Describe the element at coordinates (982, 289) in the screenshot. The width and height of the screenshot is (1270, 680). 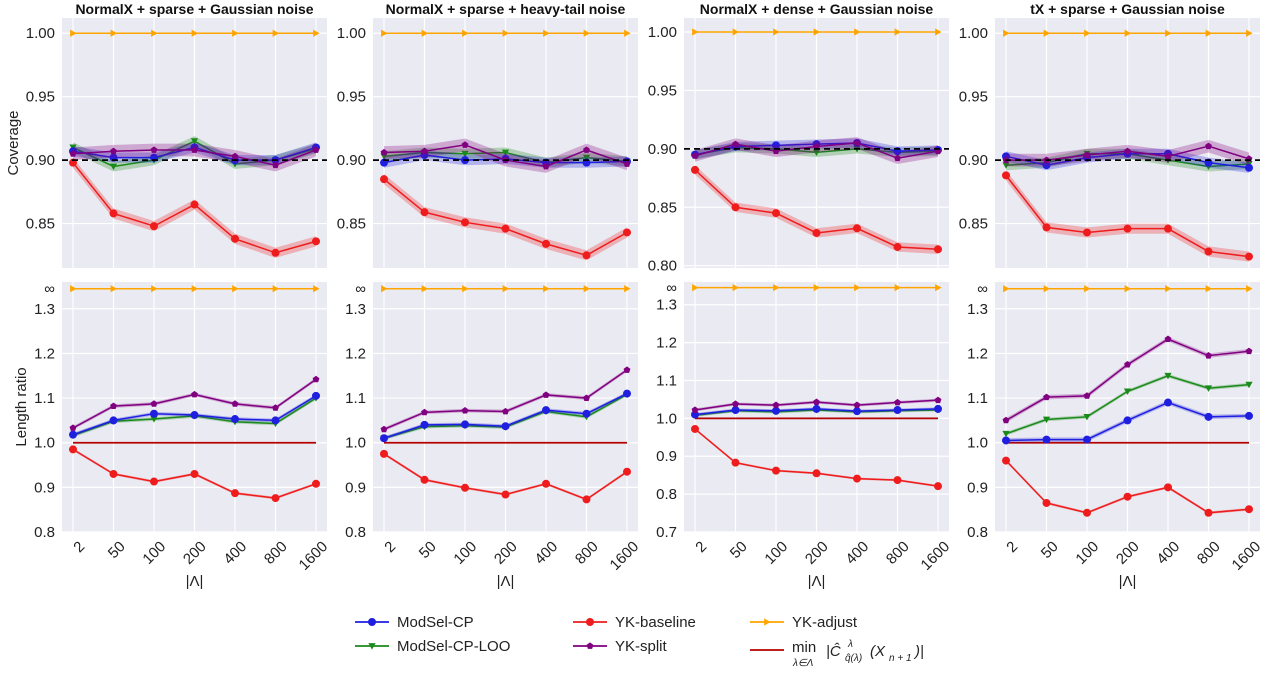
I see `infinity-tick-label: ∞` at that location.